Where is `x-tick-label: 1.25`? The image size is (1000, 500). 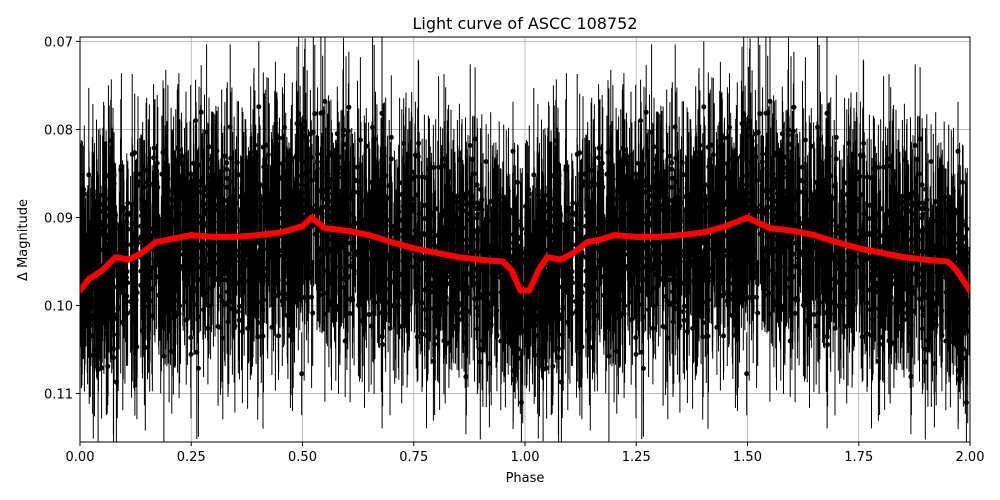
x-tick-label: 1.25 is located at coordinates (636, 457).